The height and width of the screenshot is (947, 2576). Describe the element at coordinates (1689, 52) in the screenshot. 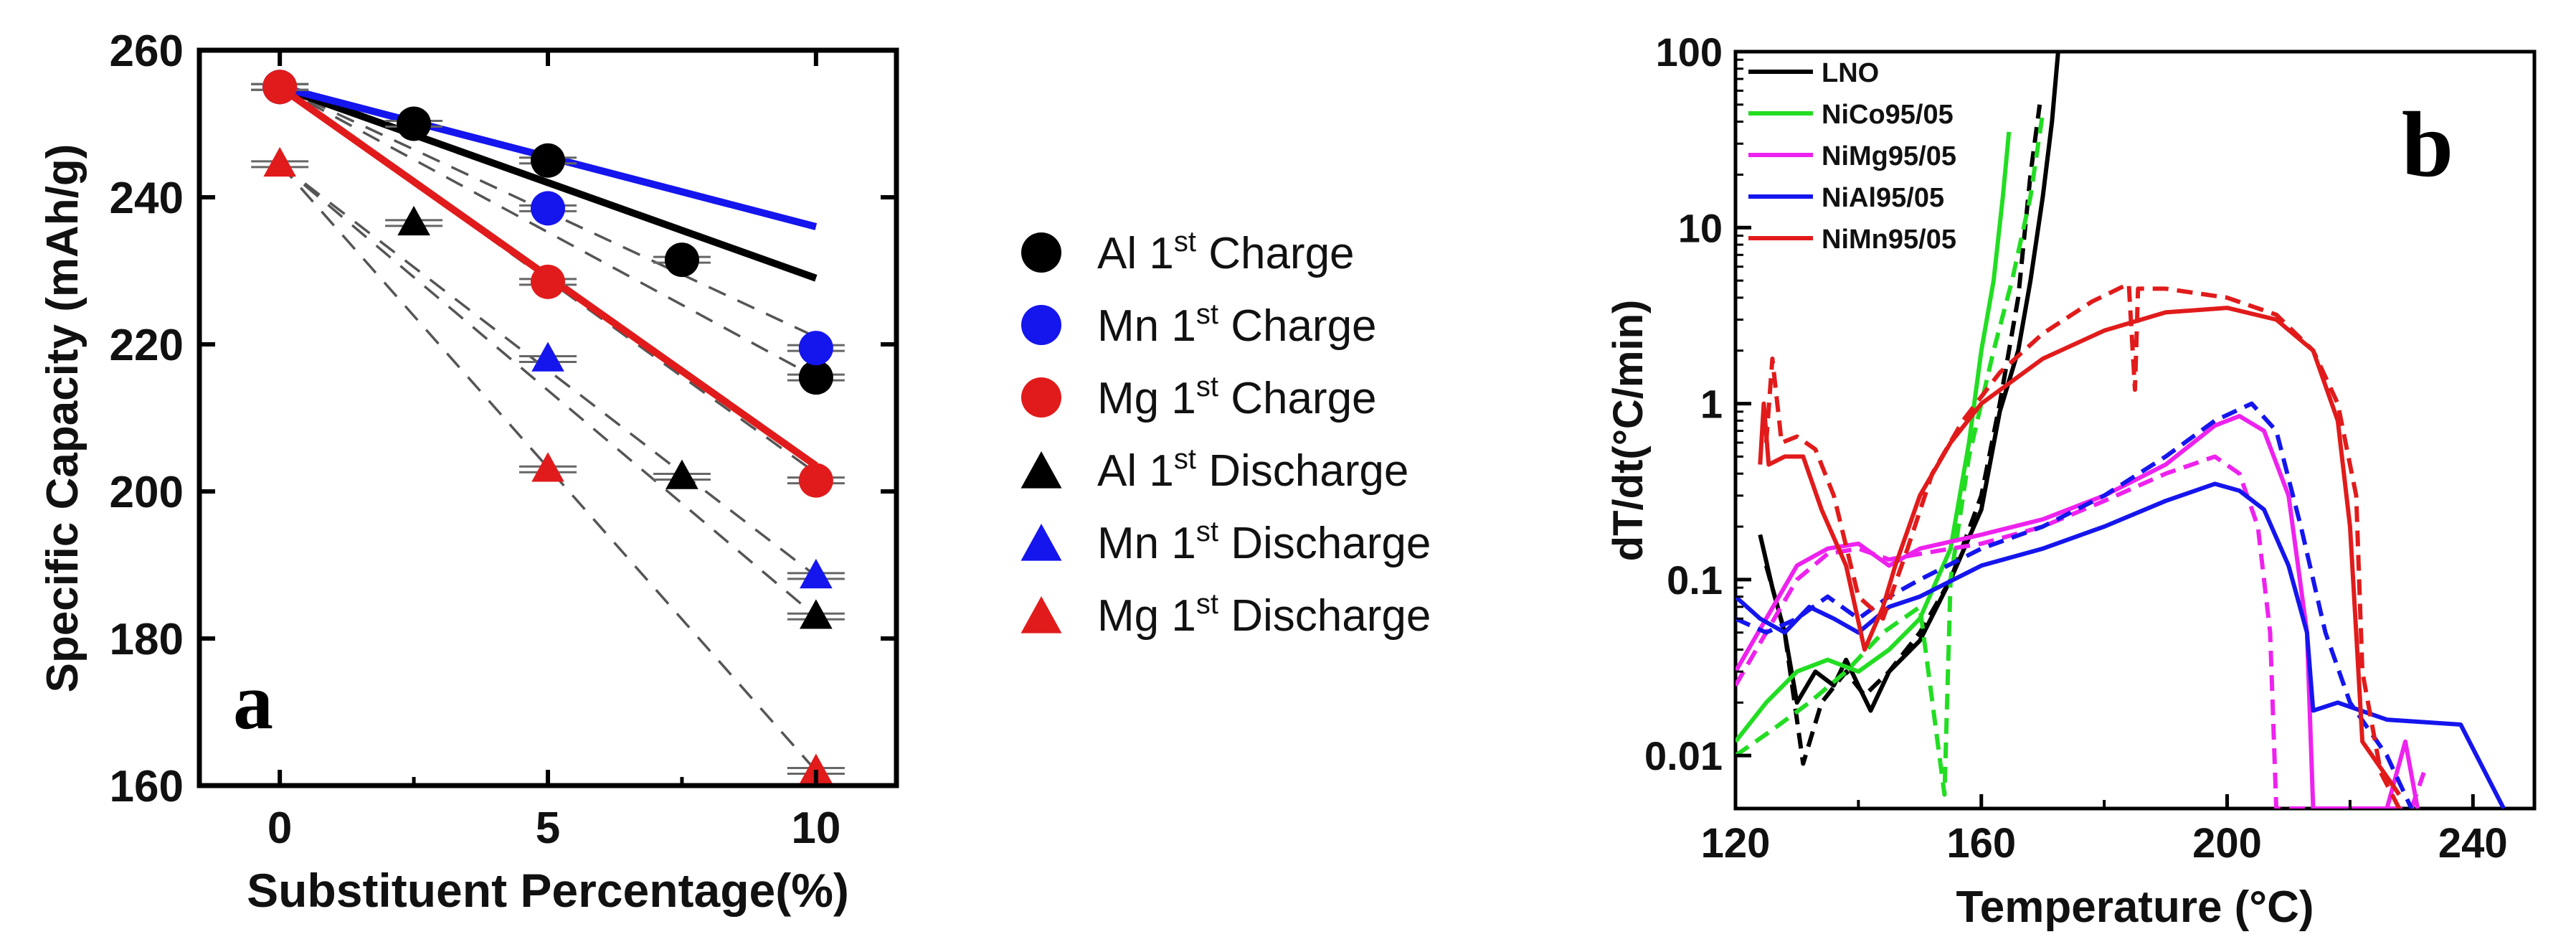

I see `y-tick-label: 100` at that location.